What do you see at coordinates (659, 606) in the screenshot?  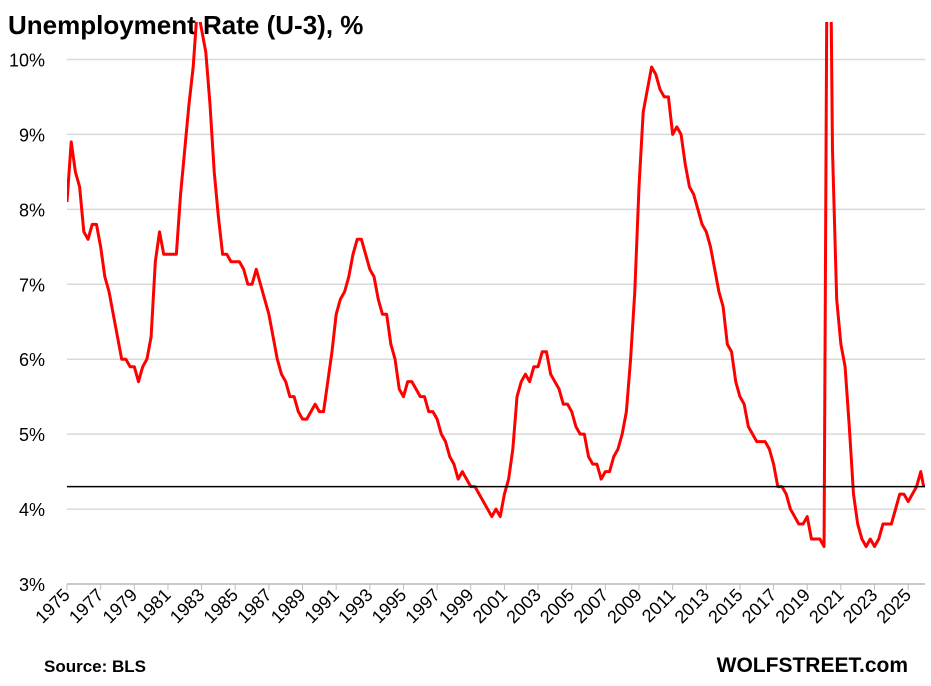 I see `x-tick-label: 2011` at bounding box center [659, 606].